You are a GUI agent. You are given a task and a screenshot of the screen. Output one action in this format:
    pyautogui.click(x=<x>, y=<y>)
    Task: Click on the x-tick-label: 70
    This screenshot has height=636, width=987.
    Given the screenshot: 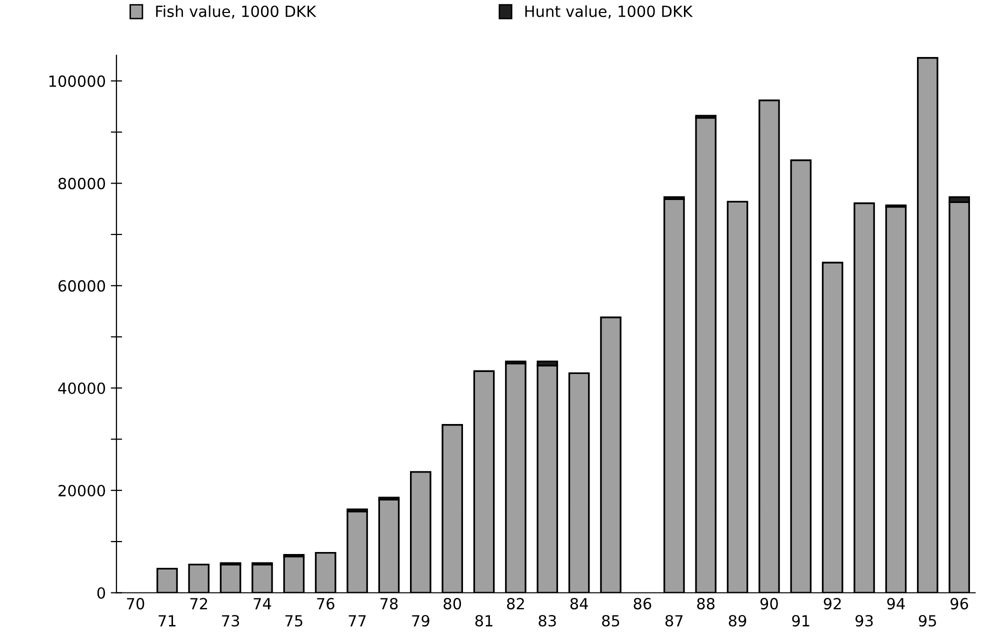 What is the action you would take?
    pyautogui.click(x=135, y=604)
    